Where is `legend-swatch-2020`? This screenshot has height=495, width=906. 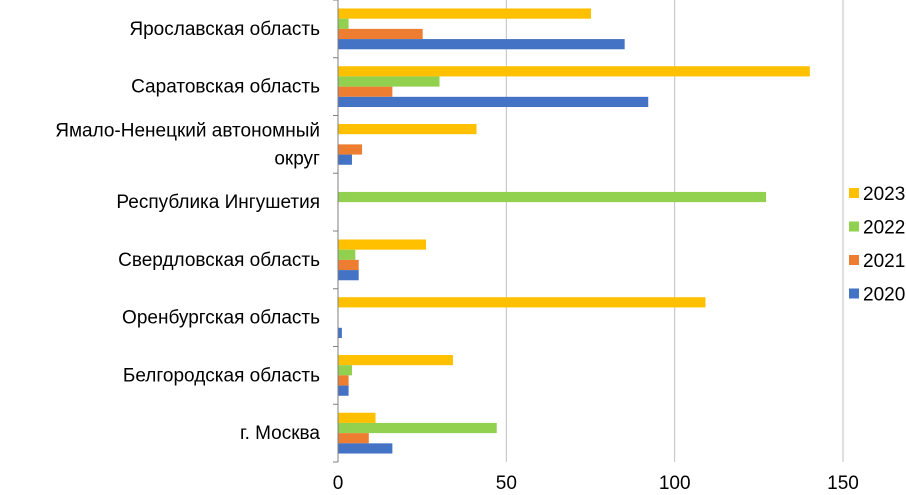 legend-swatch-2020 is located at coordinates (854, 293).